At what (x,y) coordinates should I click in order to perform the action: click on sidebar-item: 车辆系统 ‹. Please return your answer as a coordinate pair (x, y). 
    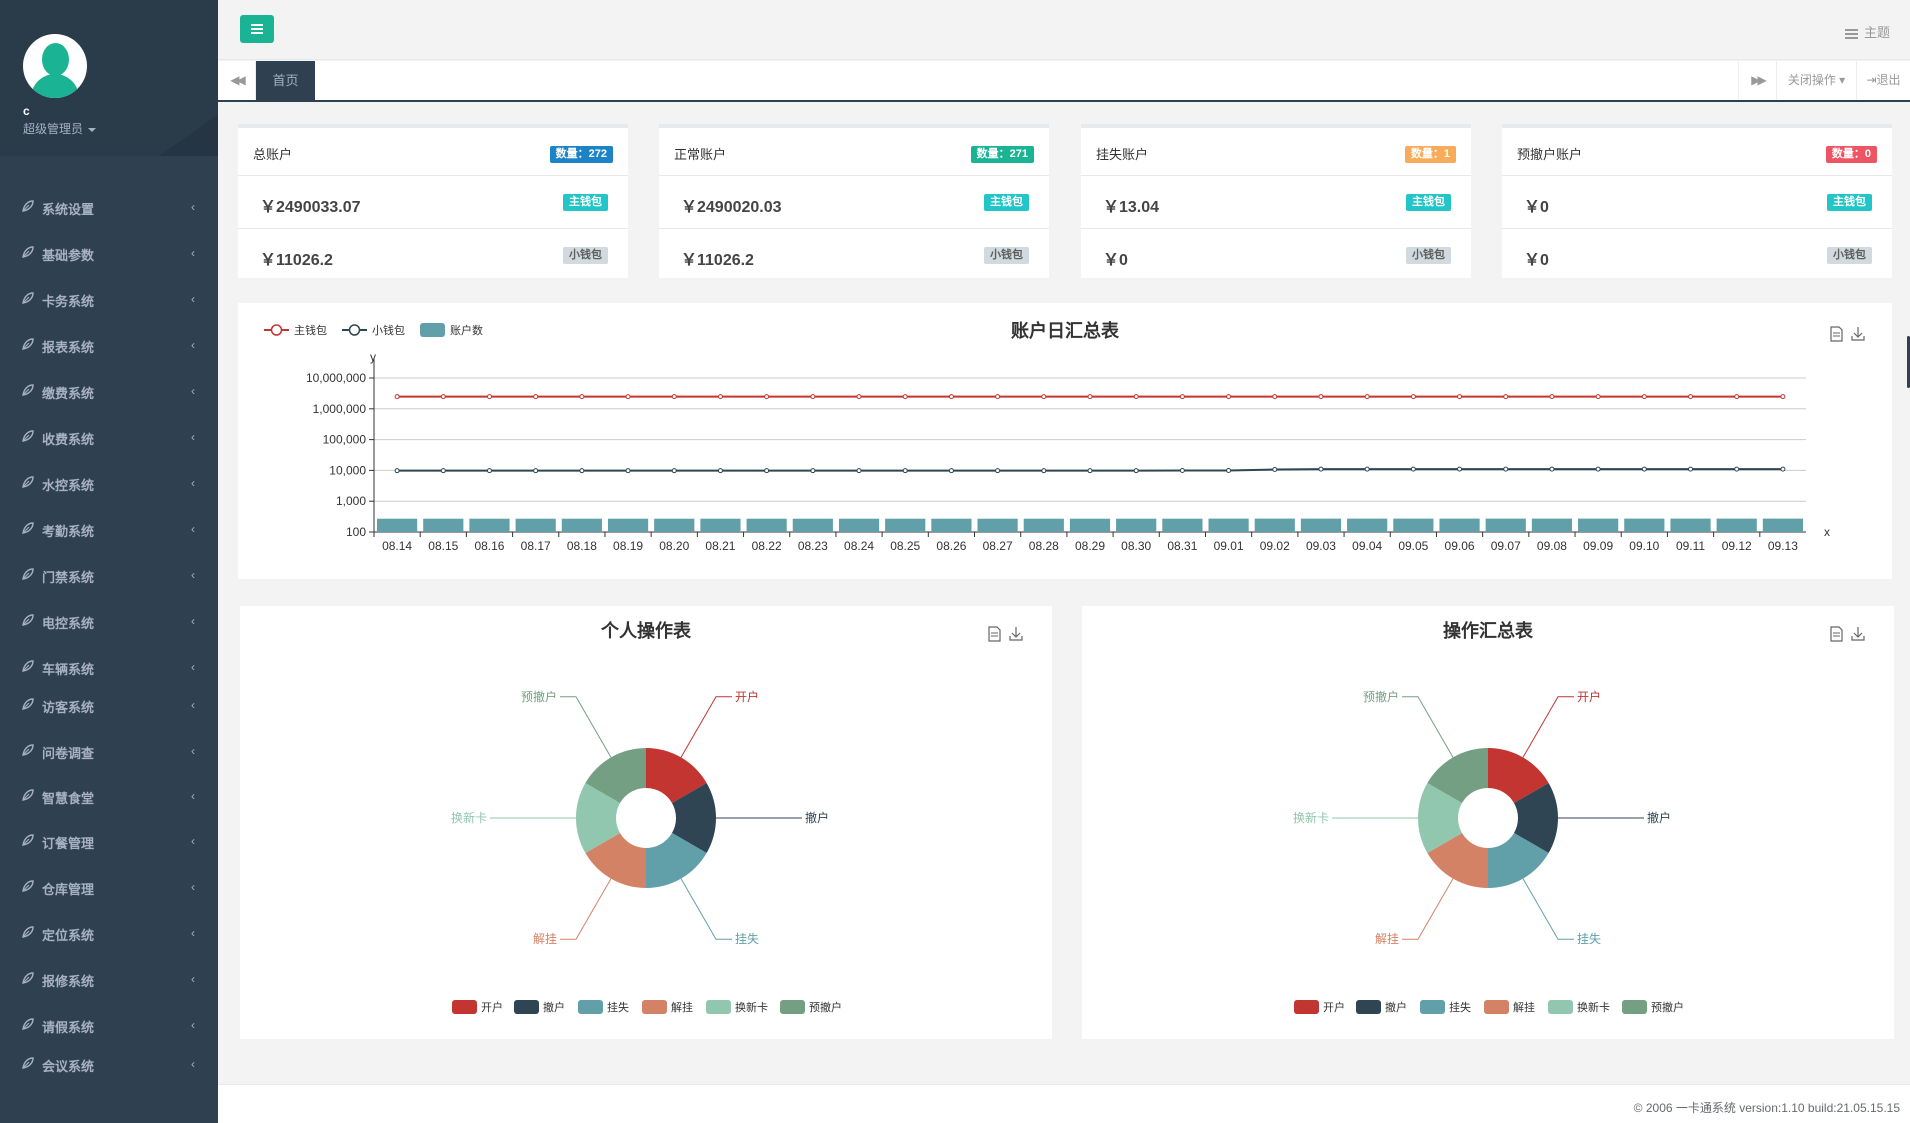
    Looking at the image, I should click on (109, 667).